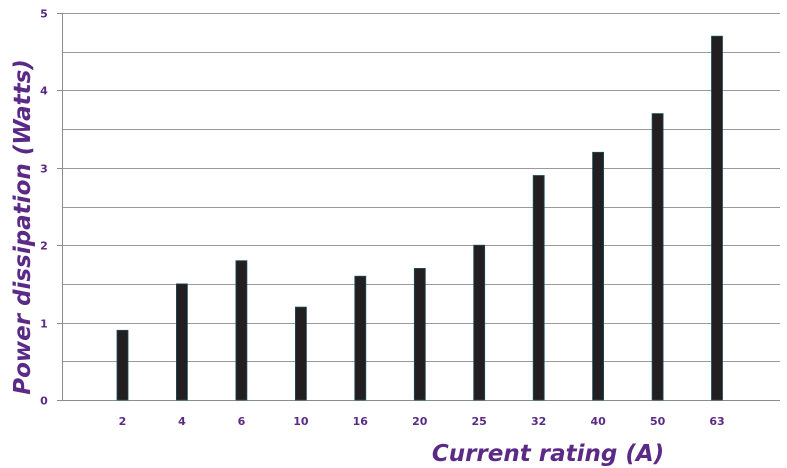 This screenshot has width=787, height=468. I want to click on y-tick-label: 3, so click(44, 169).